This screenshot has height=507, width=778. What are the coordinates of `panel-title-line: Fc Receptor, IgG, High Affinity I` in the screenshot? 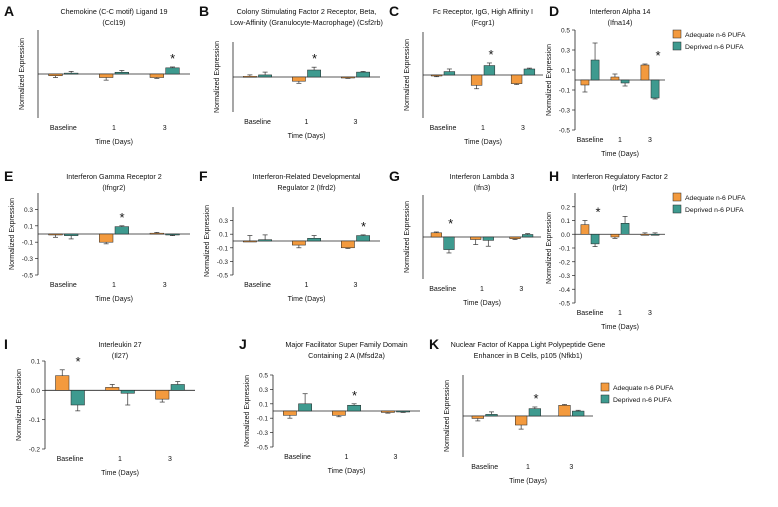 It's located at (483, 11).